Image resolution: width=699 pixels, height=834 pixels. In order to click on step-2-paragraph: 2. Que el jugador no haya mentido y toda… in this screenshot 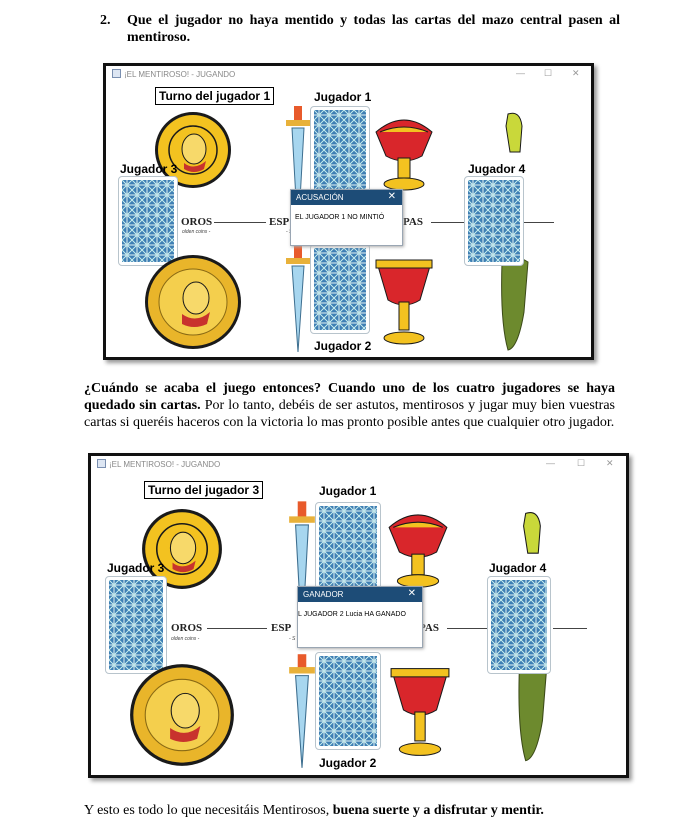, I will do `click(360, 29)`.